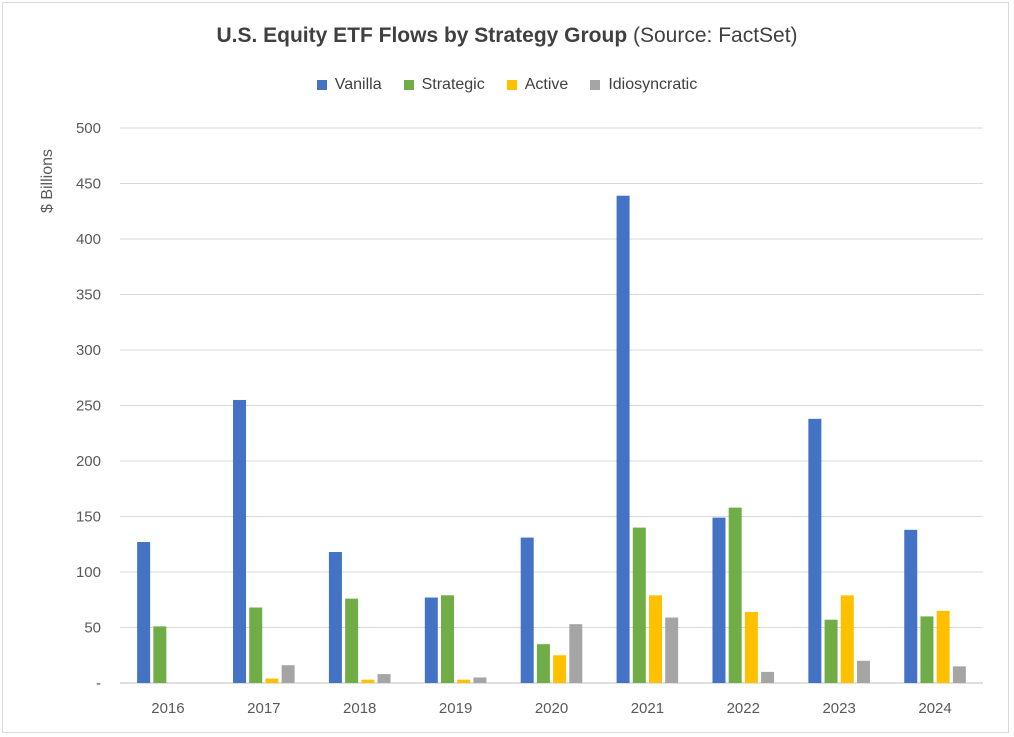 This screenshot has width=1014, height=737. I want to click on bar-vanilla-2016, so click(144, 612).